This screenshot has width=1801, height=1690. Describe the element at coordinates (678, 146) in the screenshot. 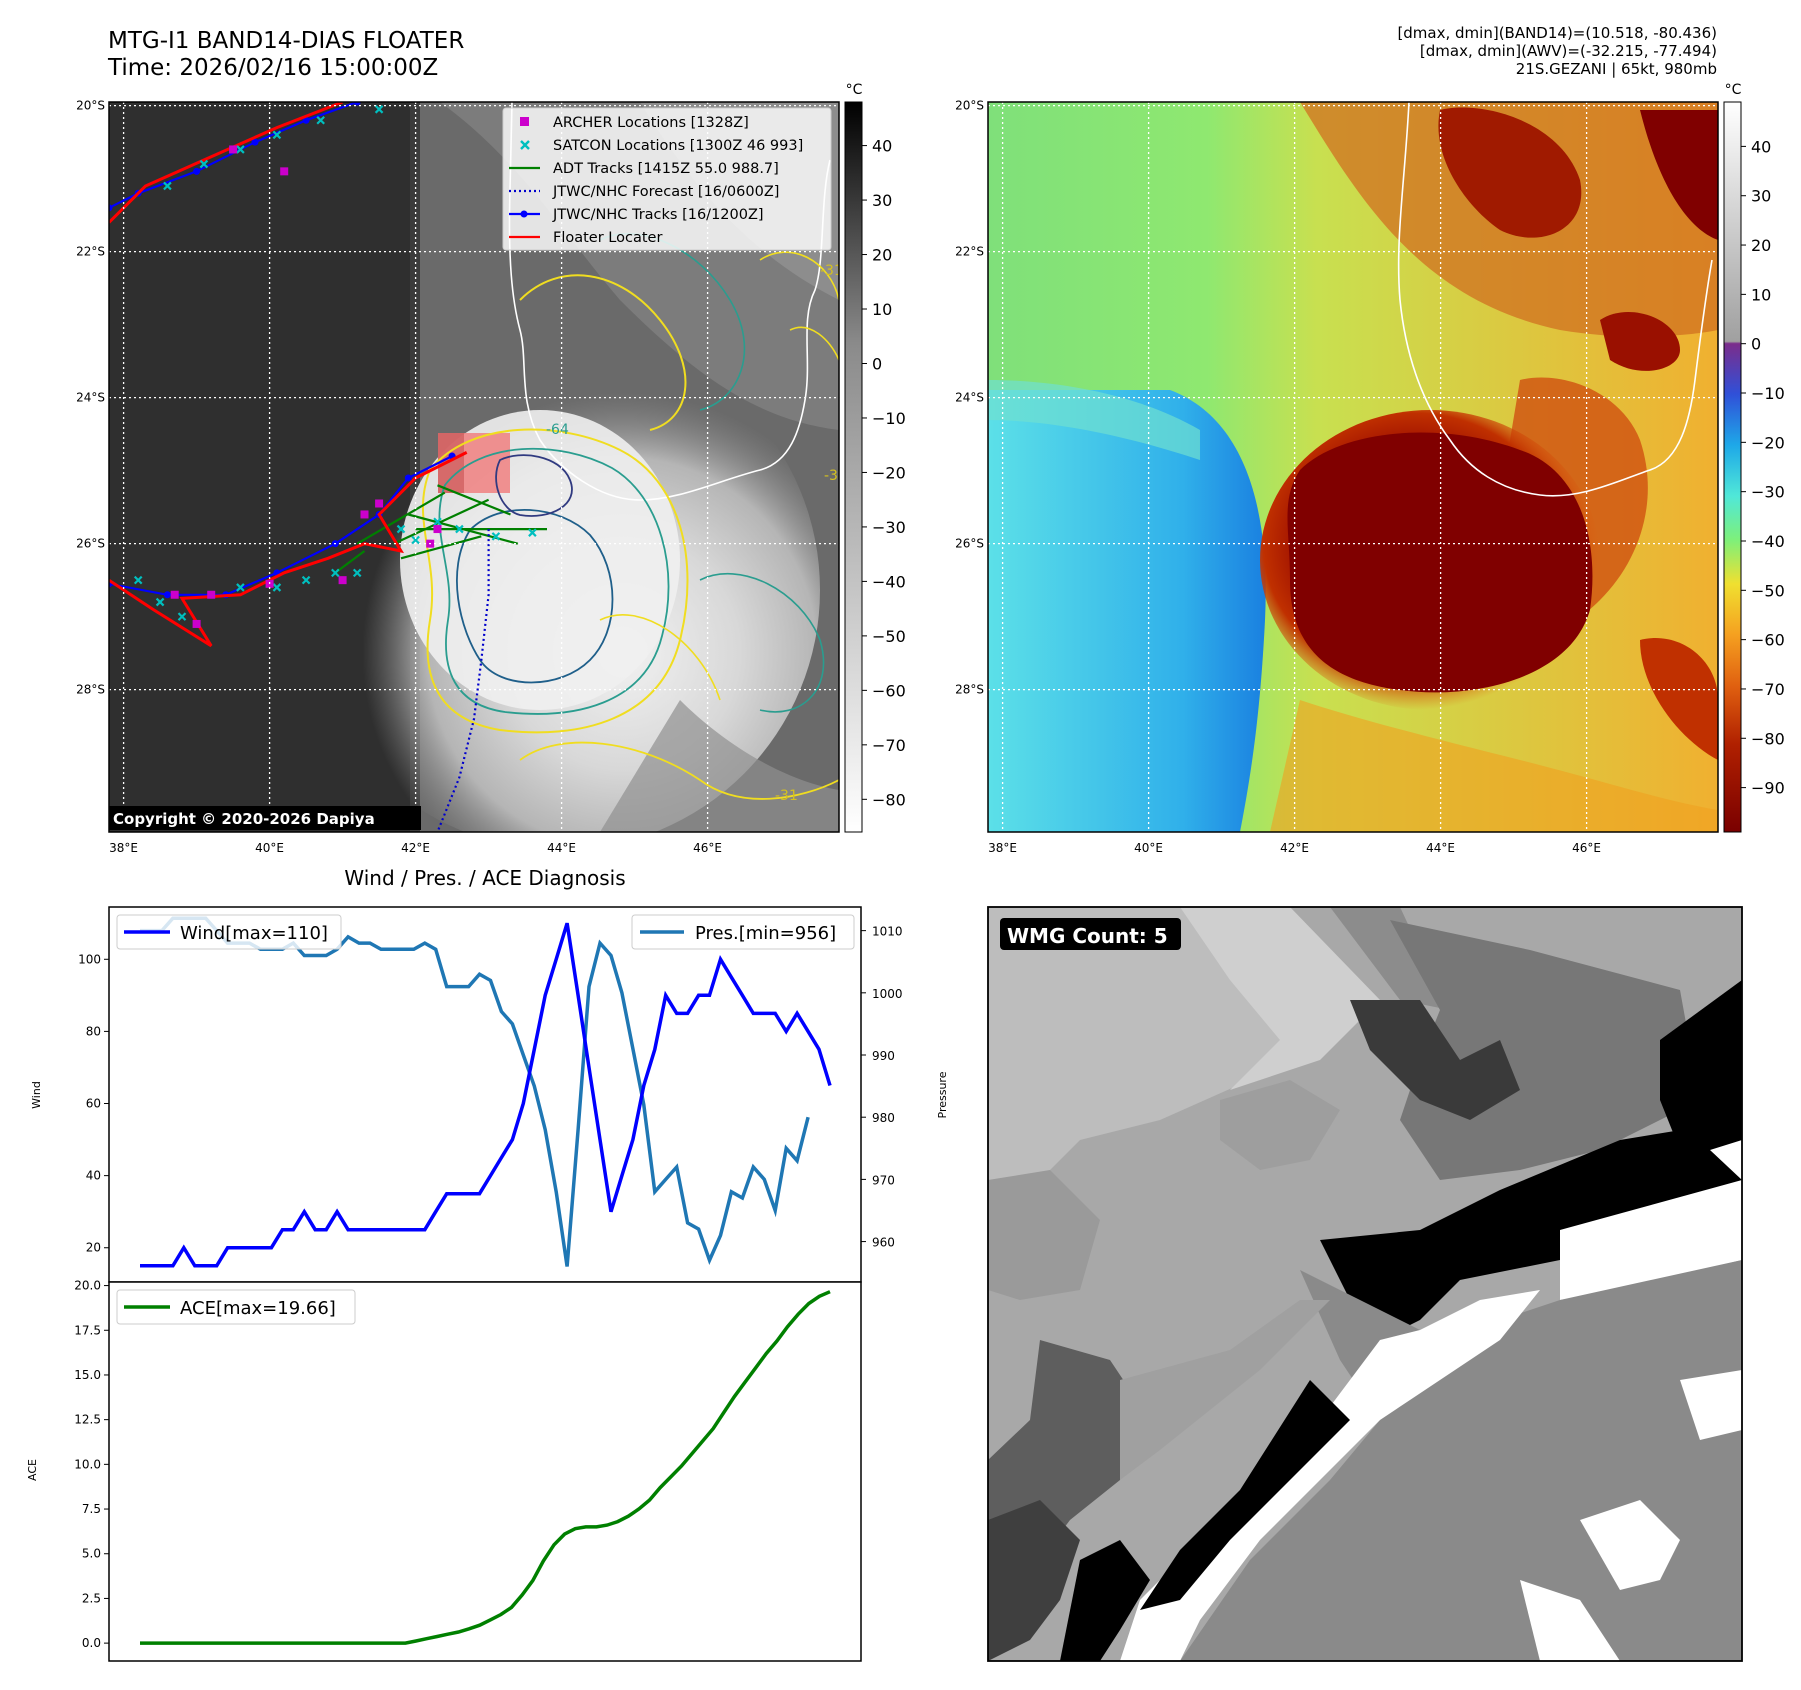

I see `ir-legend-label: SATCON Locations [1300Z 46 993]` at that location.